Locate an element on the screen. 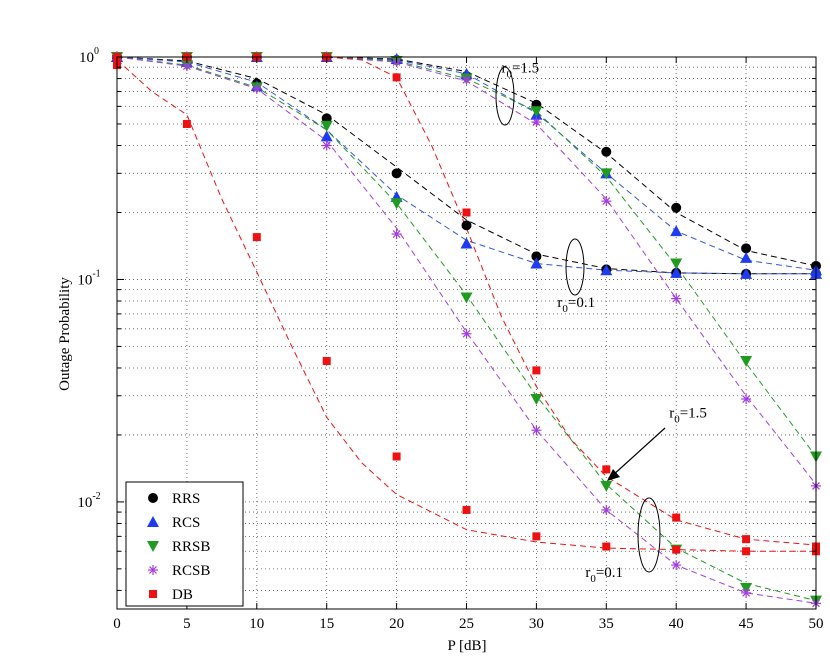  annotation-arrow-head is located at coordinates (613, 475).